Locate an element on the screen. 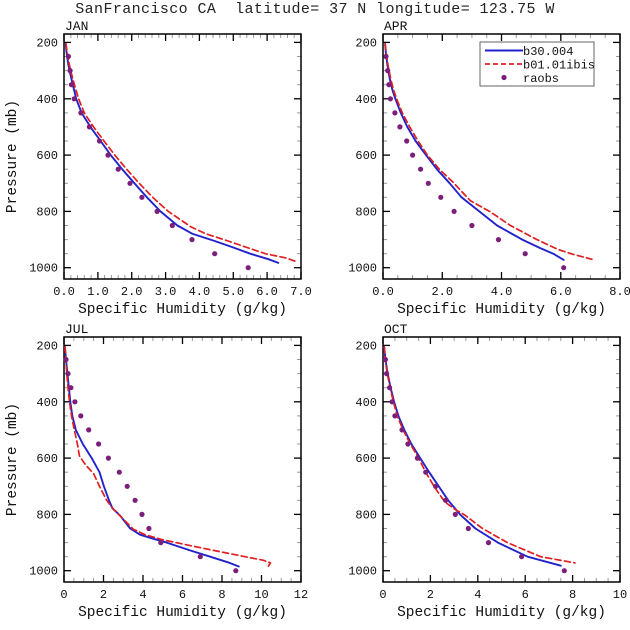  x-tick-label: 5.0 is located at coordinates (233, 292).